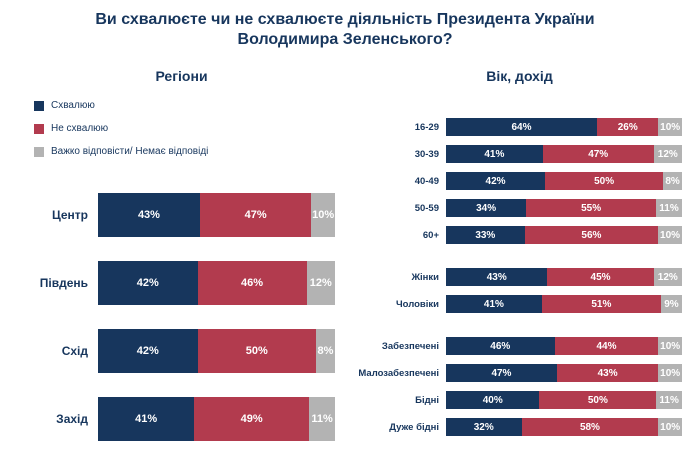 This screenshot has height=468, width=690. I want to click on stacked-bar: 34% 55% 11%, so click(564, 208).